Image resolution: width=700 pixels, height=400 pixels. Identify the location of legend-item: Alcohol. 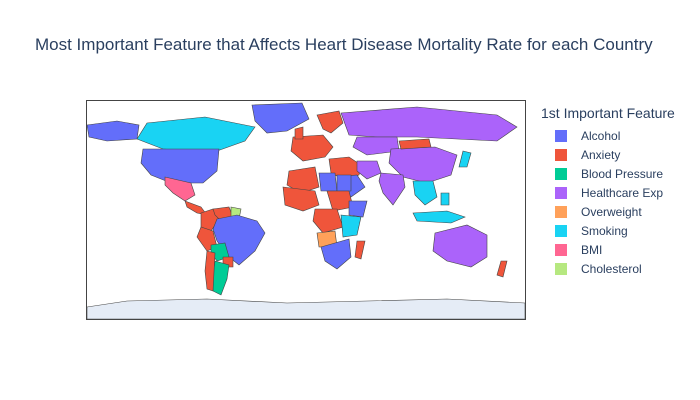
(615, 135).